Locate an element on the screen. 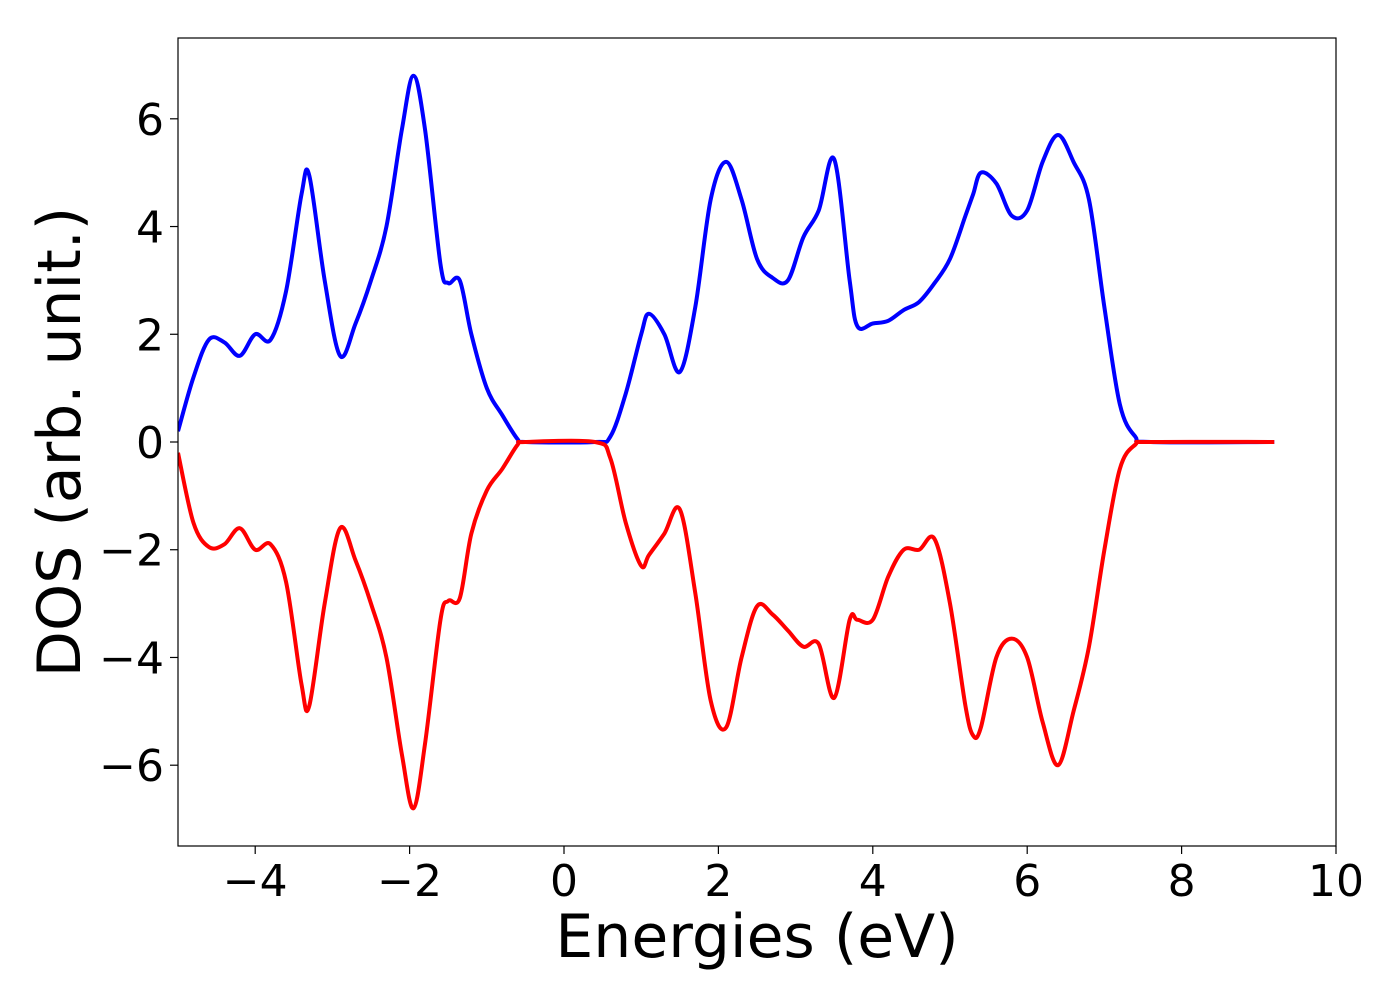 This screenshot has height=1000, width=1400. y-tick-label: −4 is located at coordinates (131, 658).